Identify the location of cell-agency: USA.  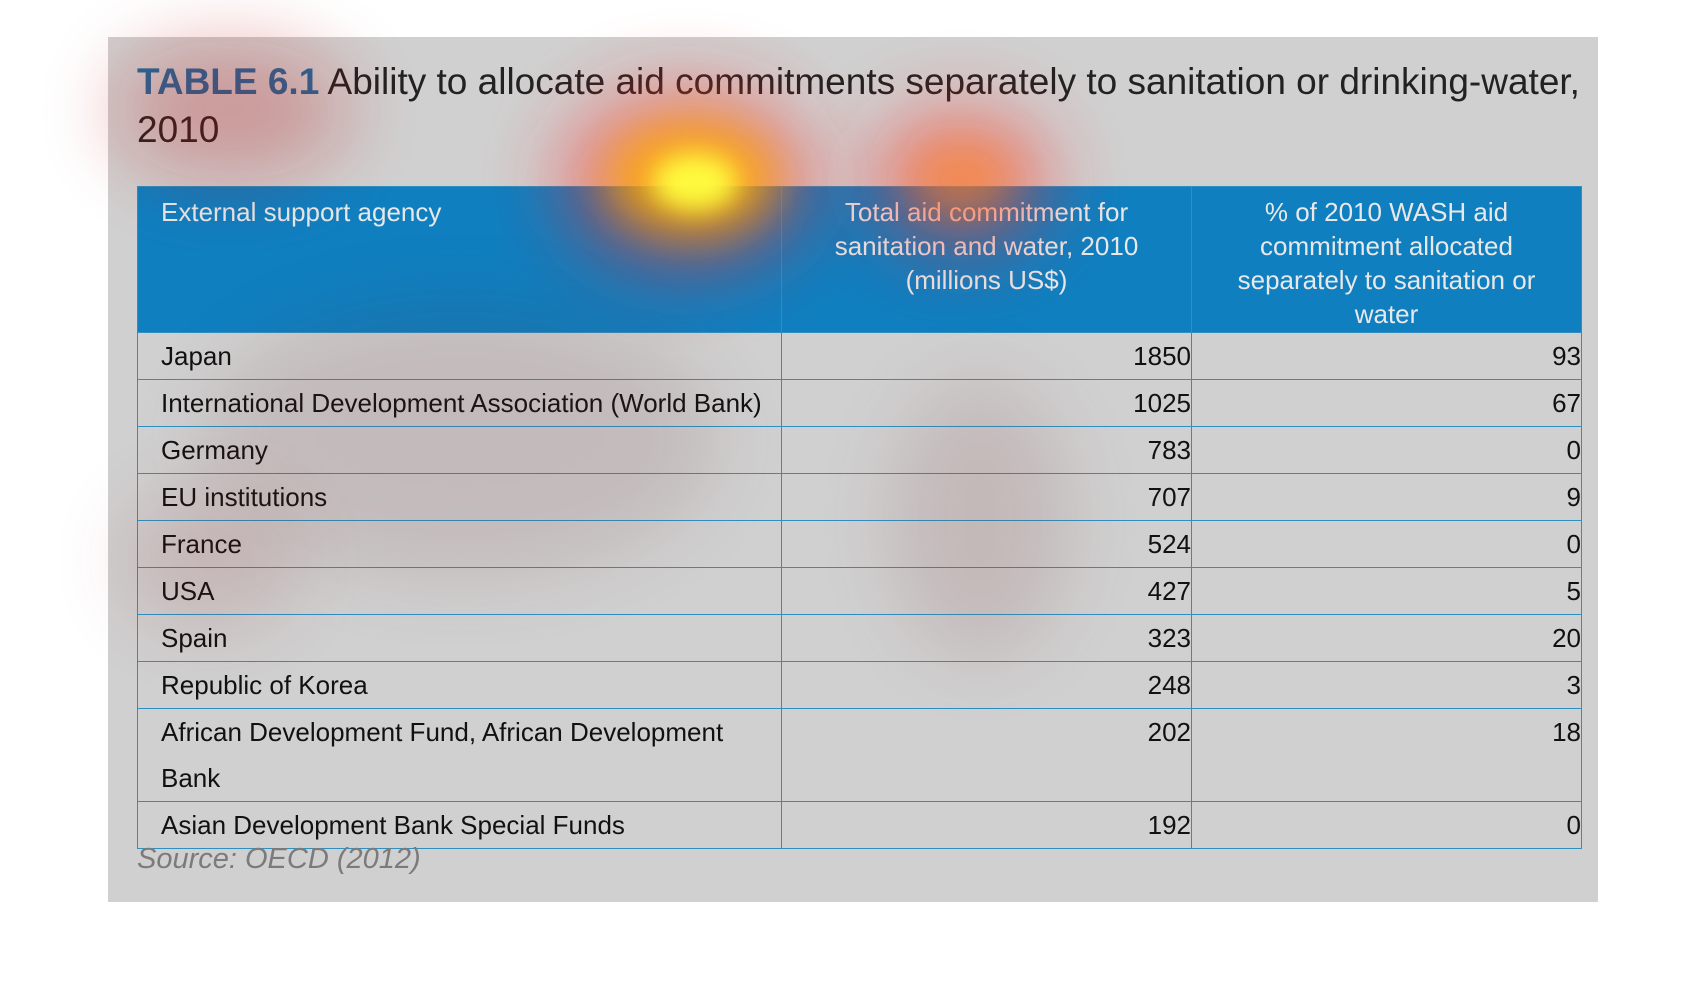
(459, 591).